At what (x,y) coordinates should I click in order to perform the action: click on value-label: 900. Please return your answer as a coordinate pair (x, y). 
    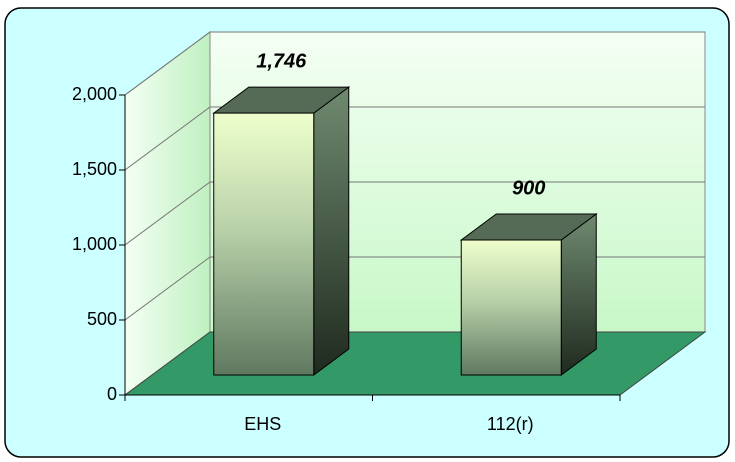
    Looking at the image, I should click on (528, 188).